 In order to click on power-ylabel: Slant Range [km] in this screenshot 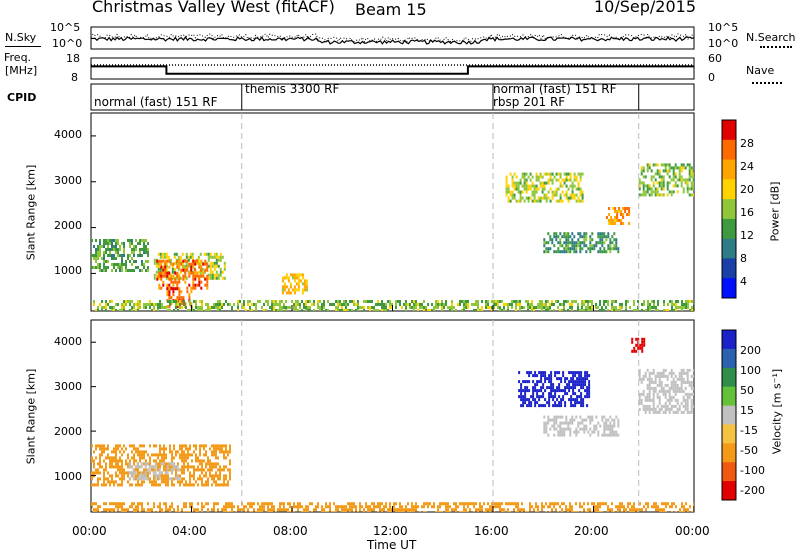, I will do `click(31, 212)`.